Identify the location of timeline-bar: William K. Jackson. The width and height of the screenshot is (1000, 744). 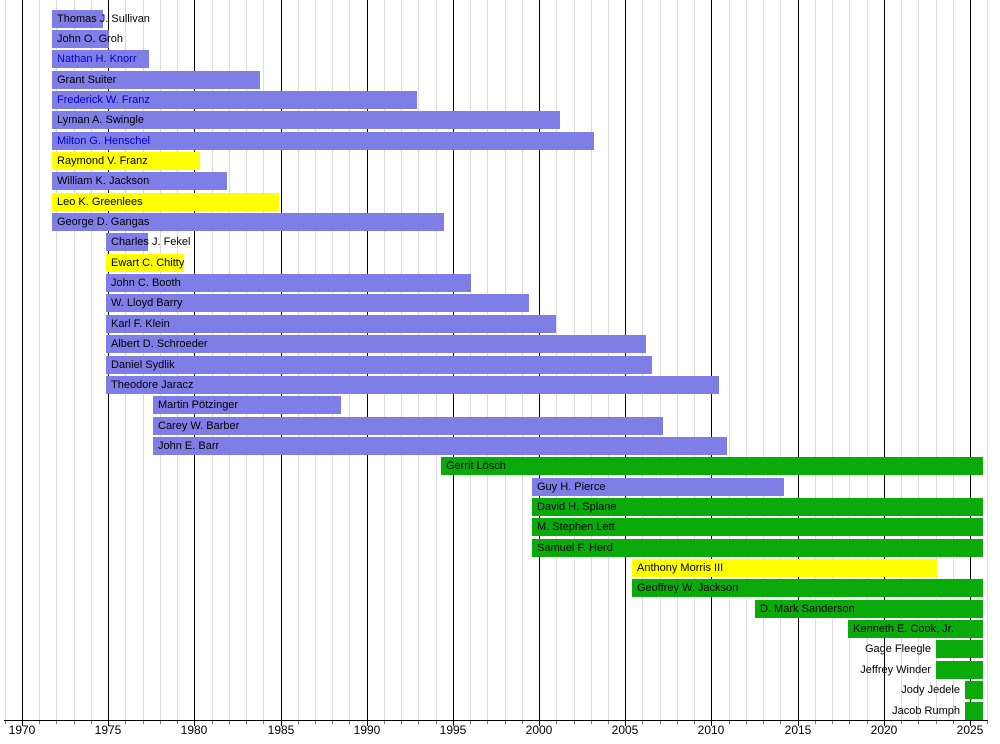
(139, 181).